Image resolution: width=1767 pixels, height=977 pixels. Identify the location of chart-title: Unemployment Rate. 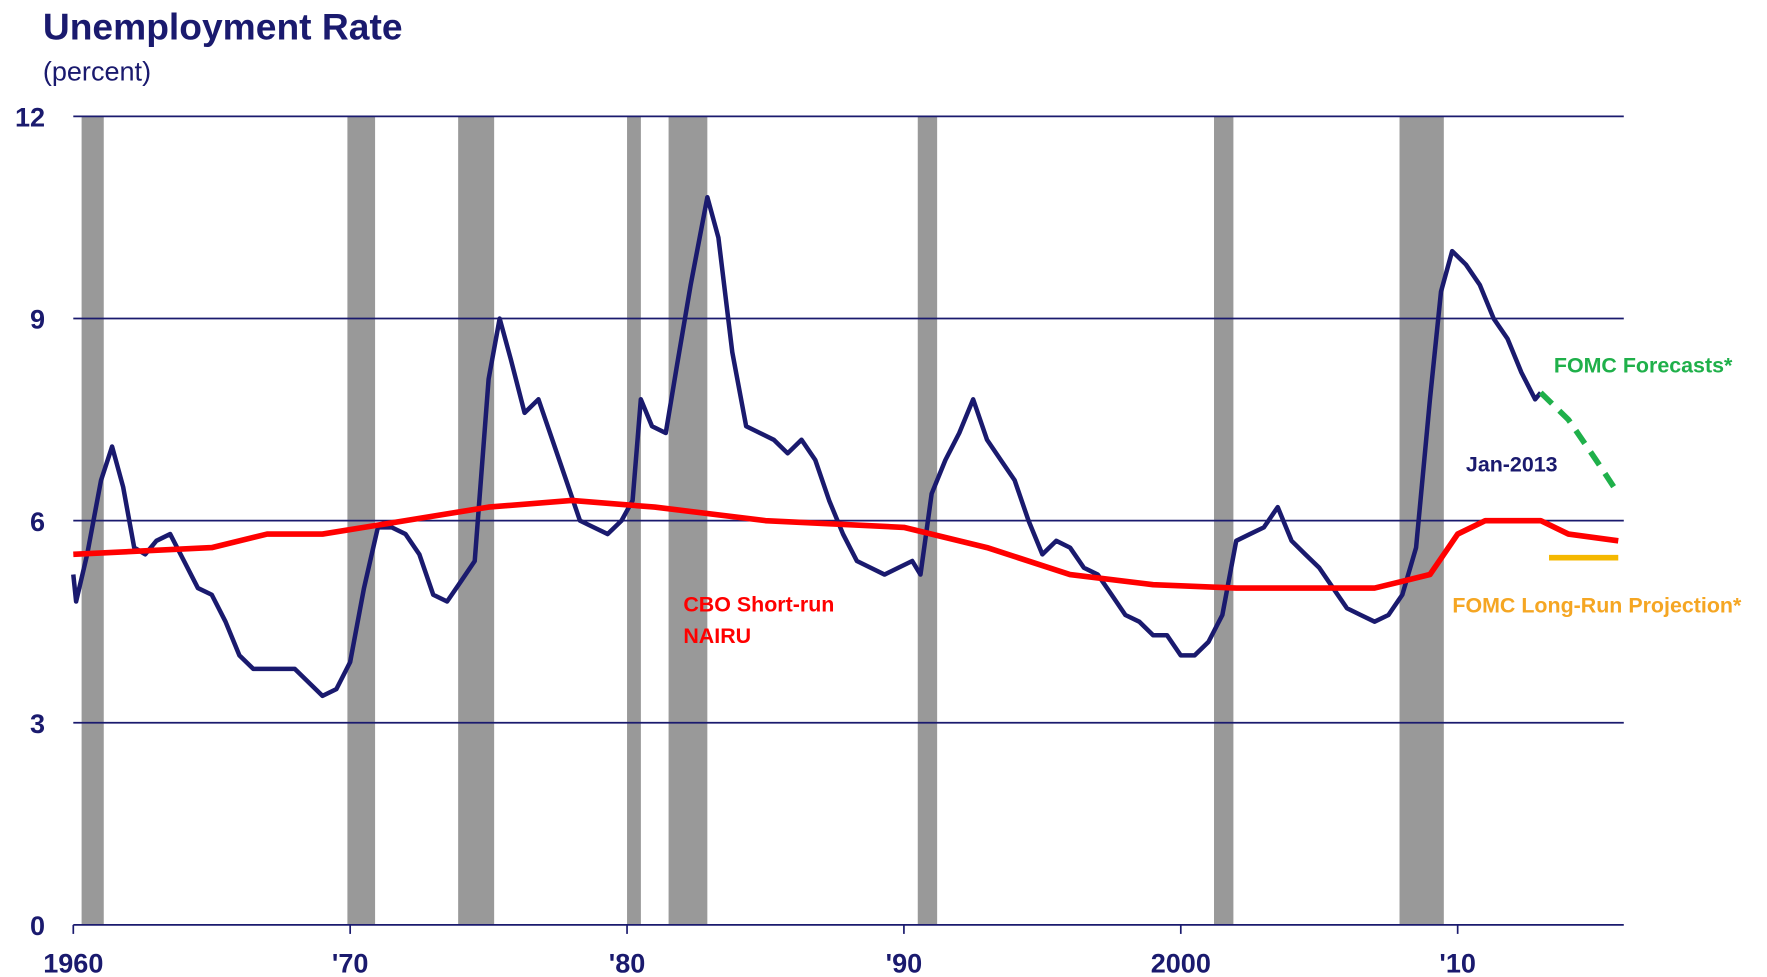
(223, 27).